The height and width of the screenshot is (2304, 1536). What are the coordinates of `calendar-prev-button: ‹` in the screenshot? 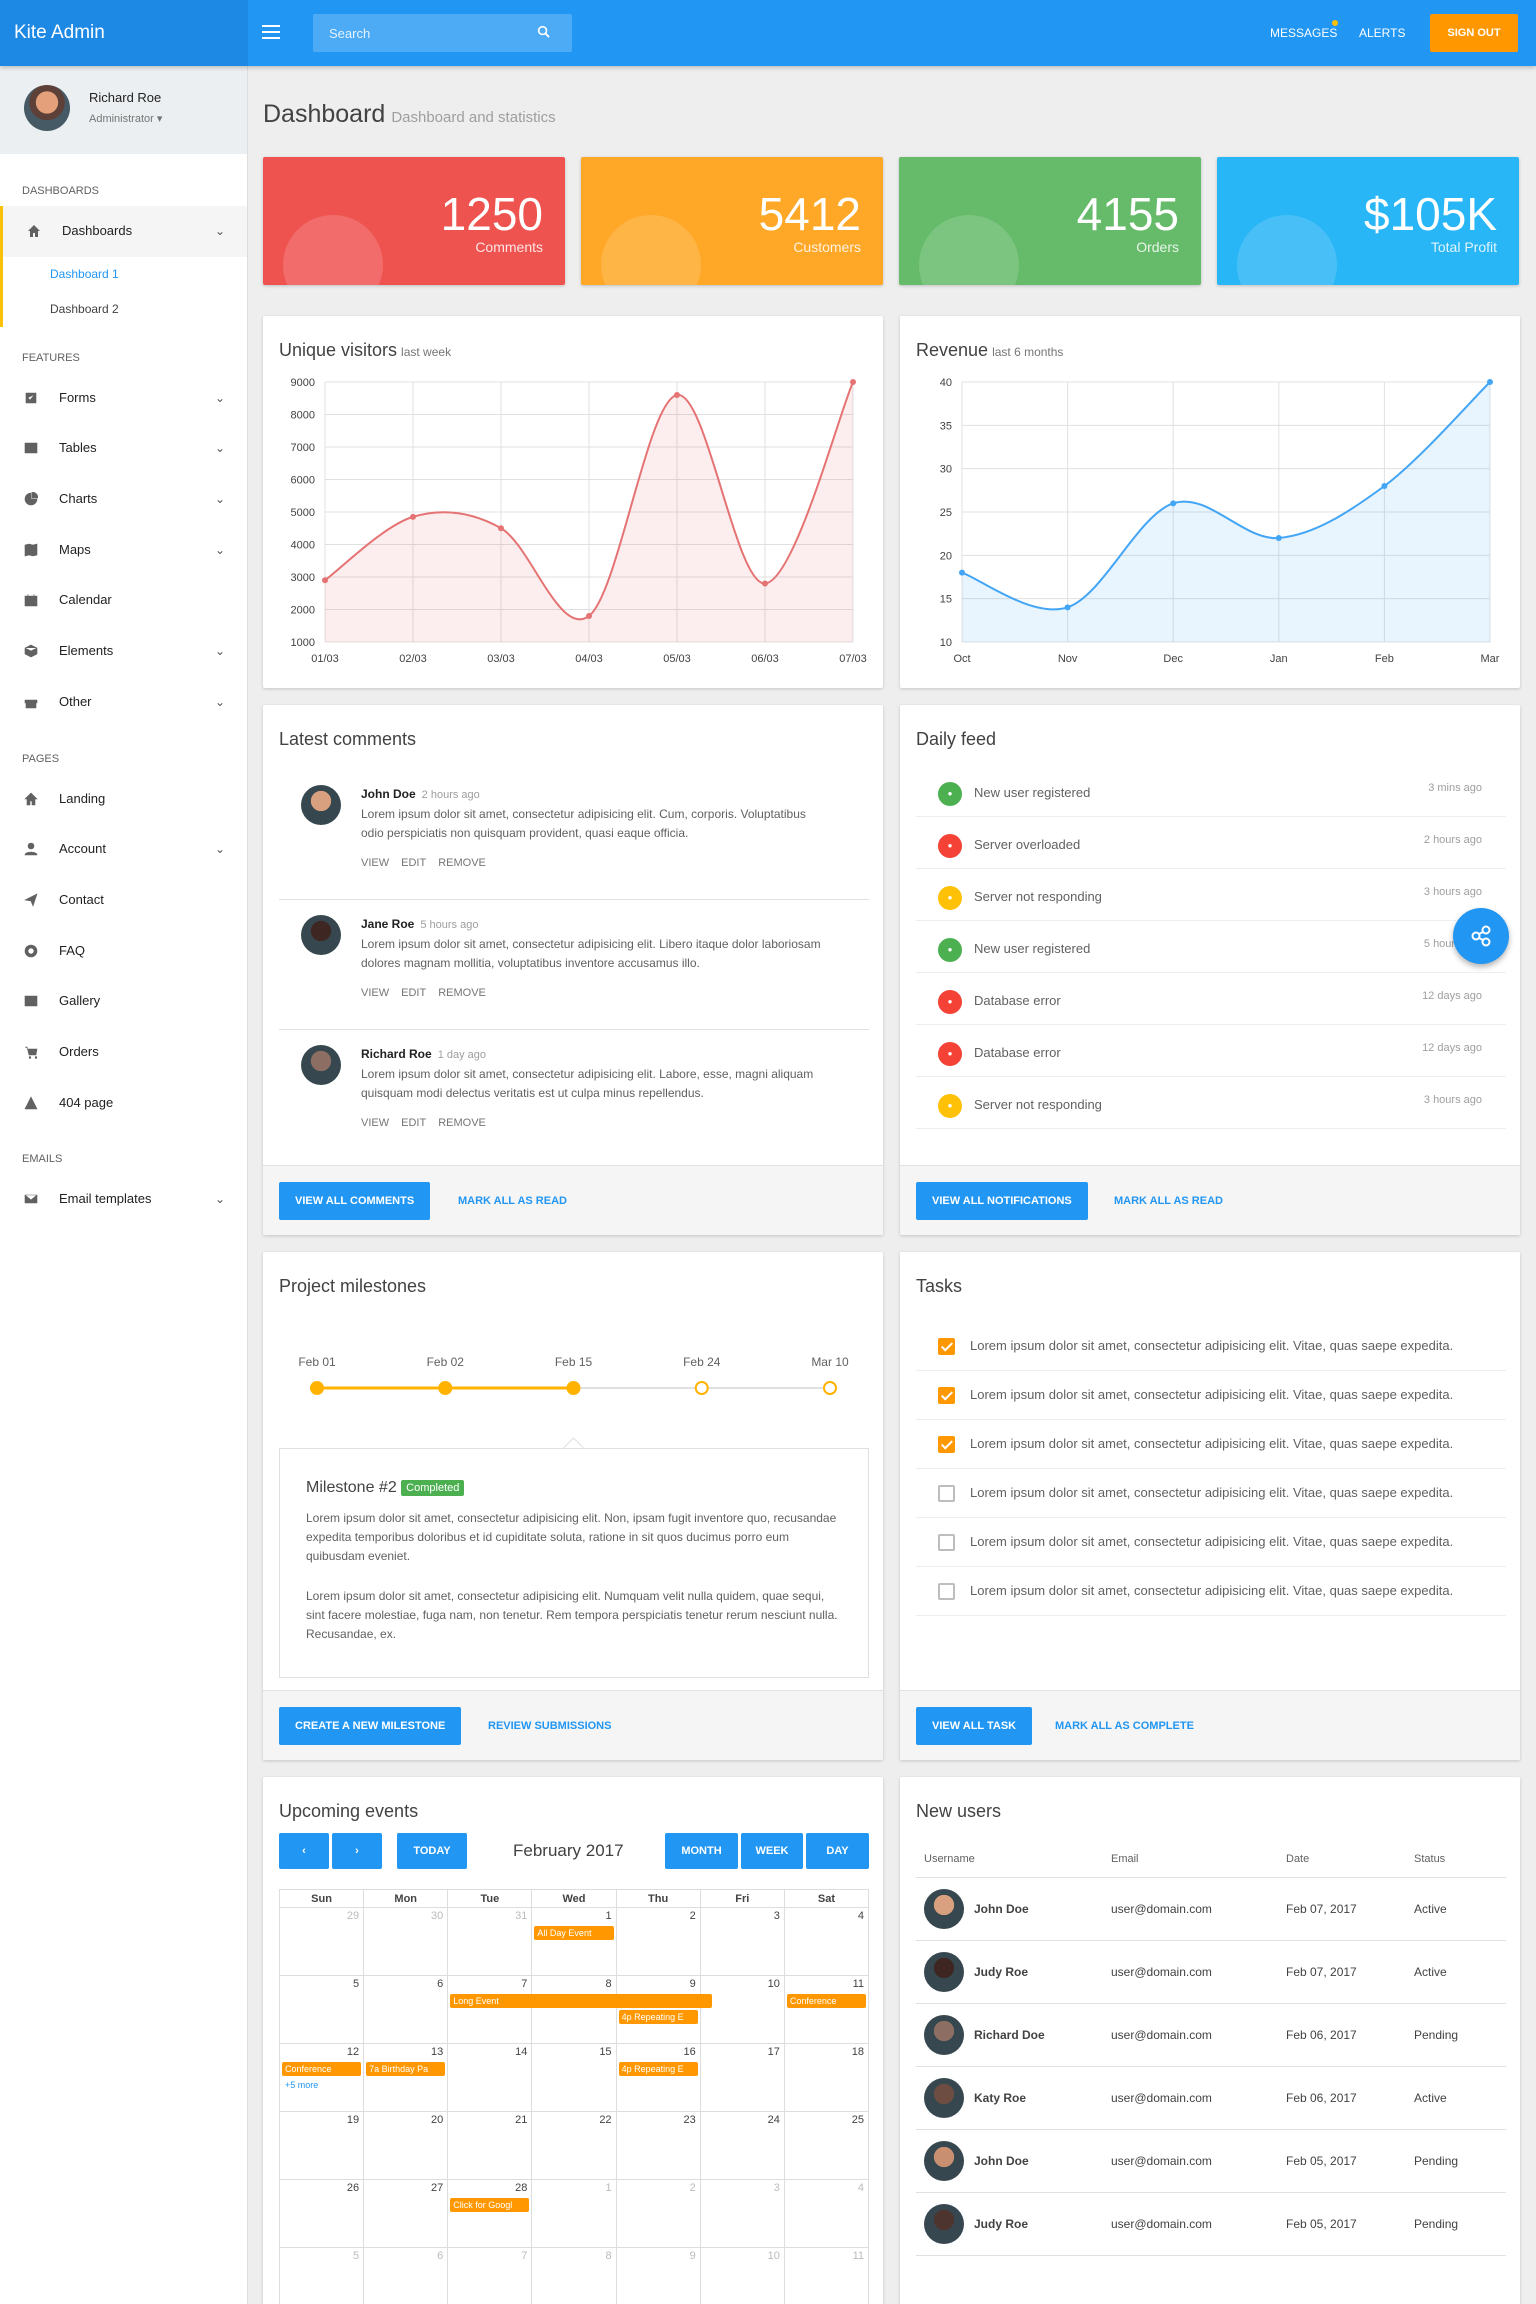 It's located at (304, 1851).